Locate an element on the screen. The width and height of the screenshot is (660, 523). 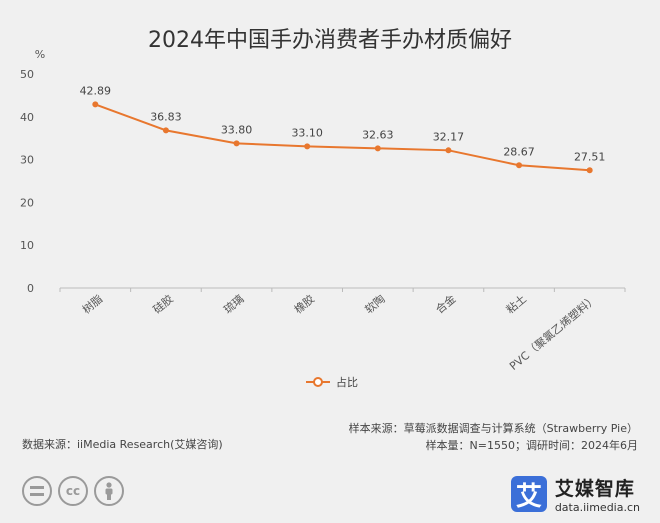
cc-icon: cc is located at coordinates (73, 491).